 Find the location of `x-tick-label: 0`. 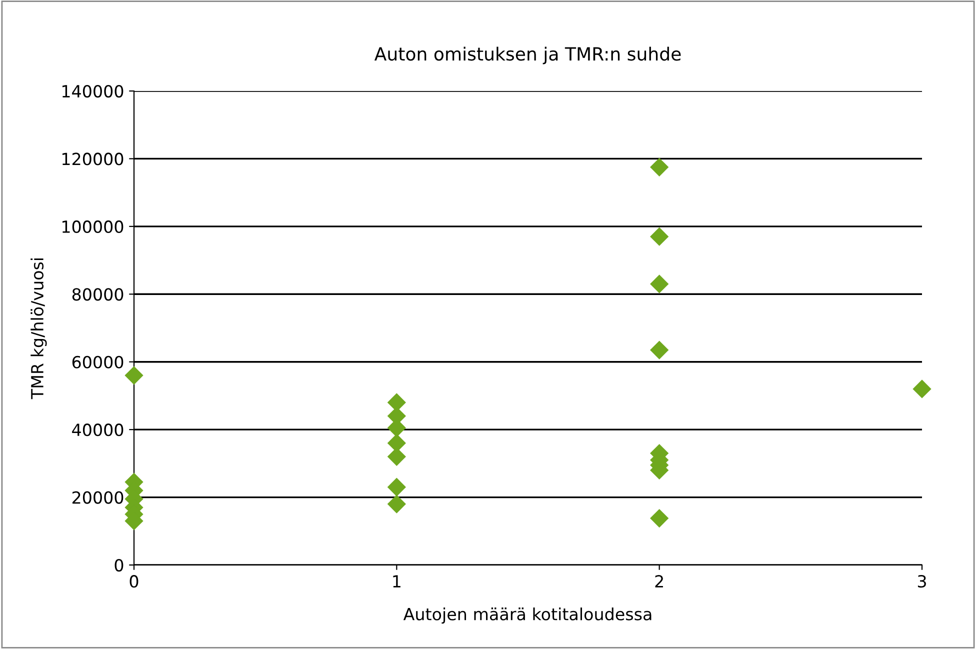

x-tick-label: 0 is located at coordinates (134, 581).